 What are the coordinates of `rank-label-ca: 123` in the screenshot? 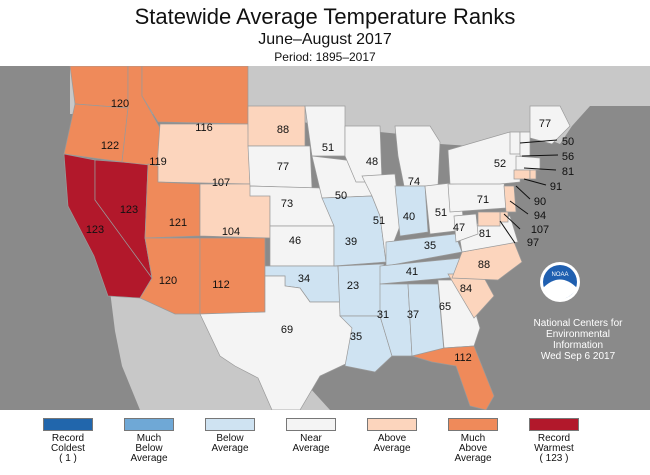 It's located at (95, 230).